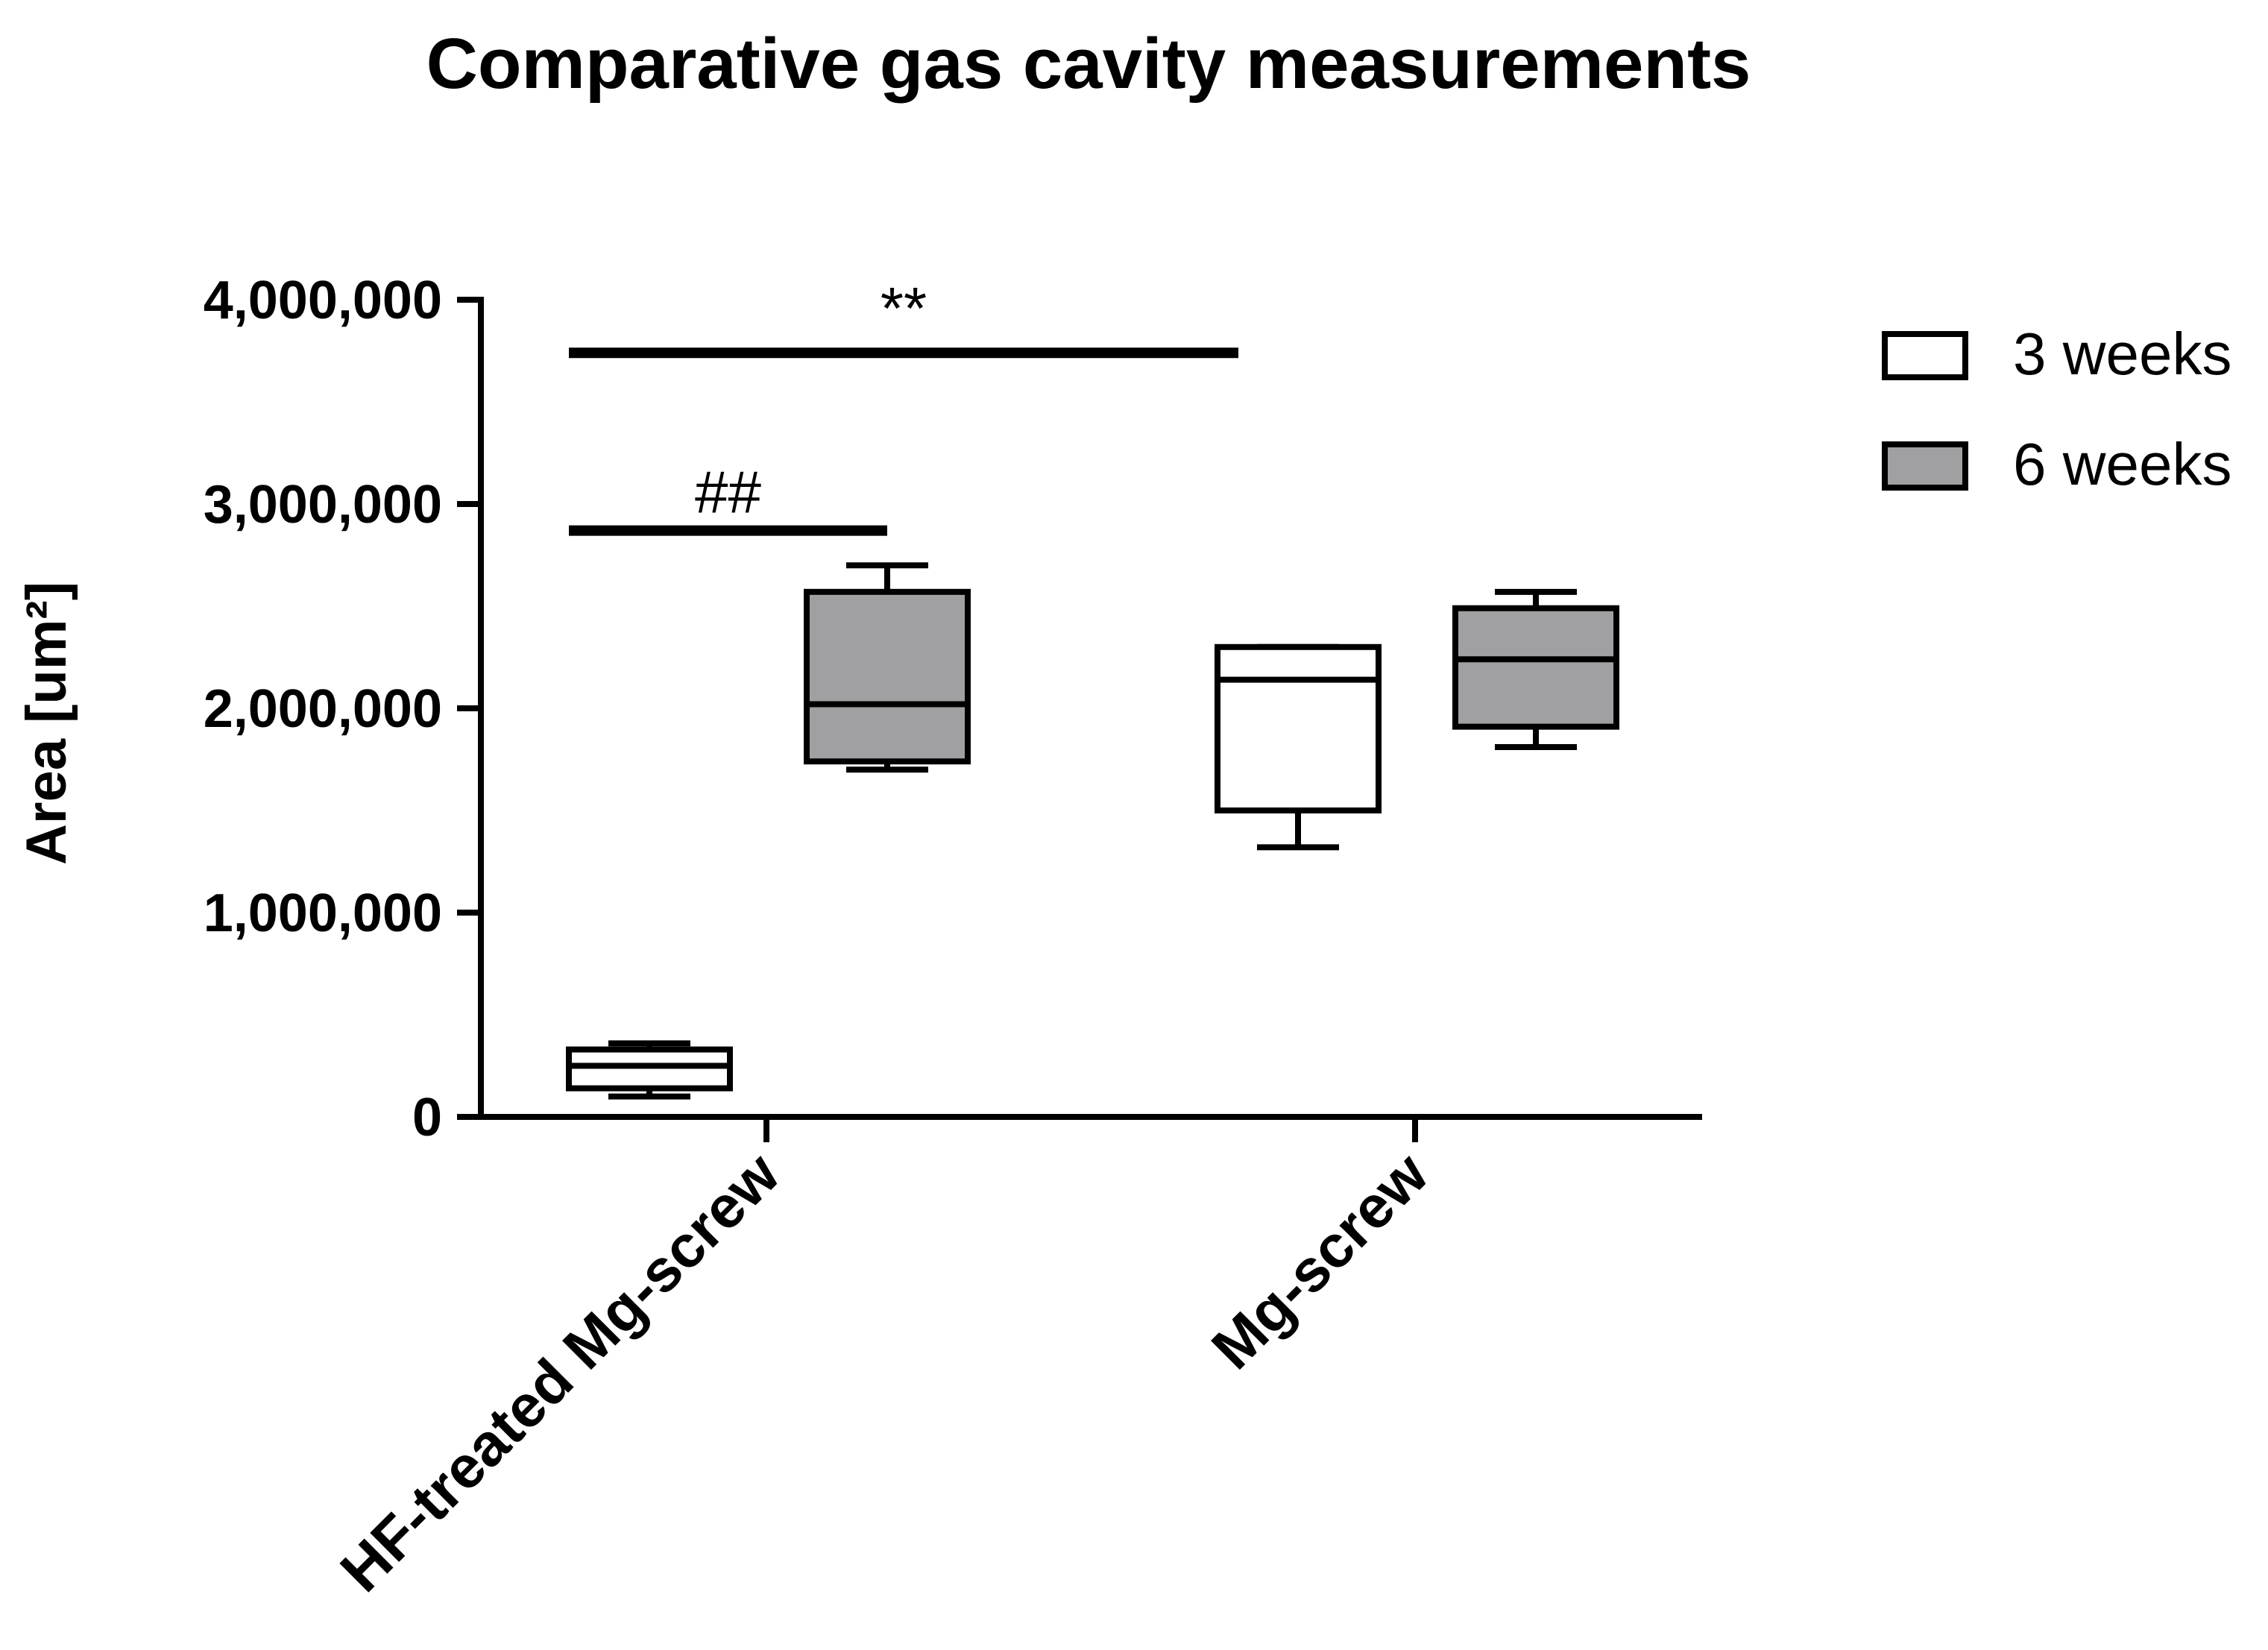 The image size is (2268, 1650). I want to click on y-tick-label: 1,000,000, so click(323, 913).